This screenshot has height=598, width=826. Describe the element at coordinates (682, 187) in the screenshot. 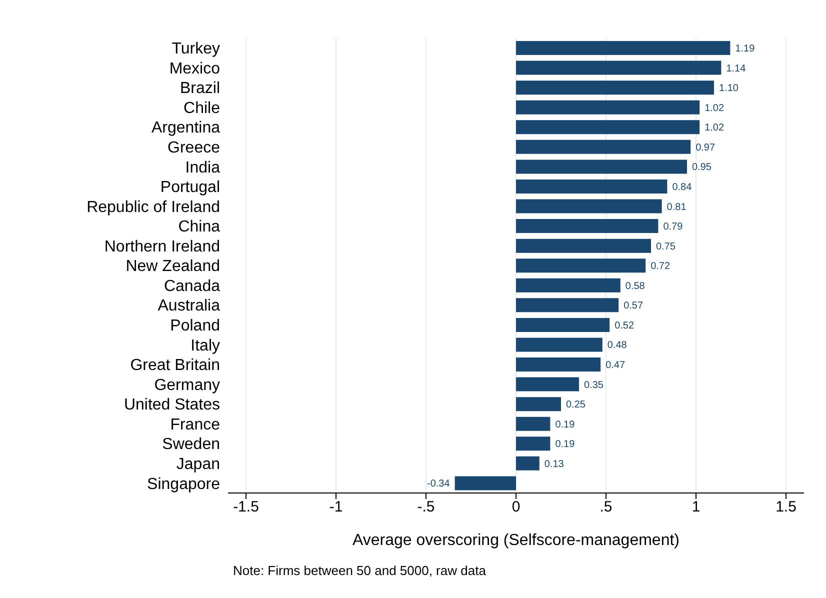

I see `data-label: 0.84` at that location.